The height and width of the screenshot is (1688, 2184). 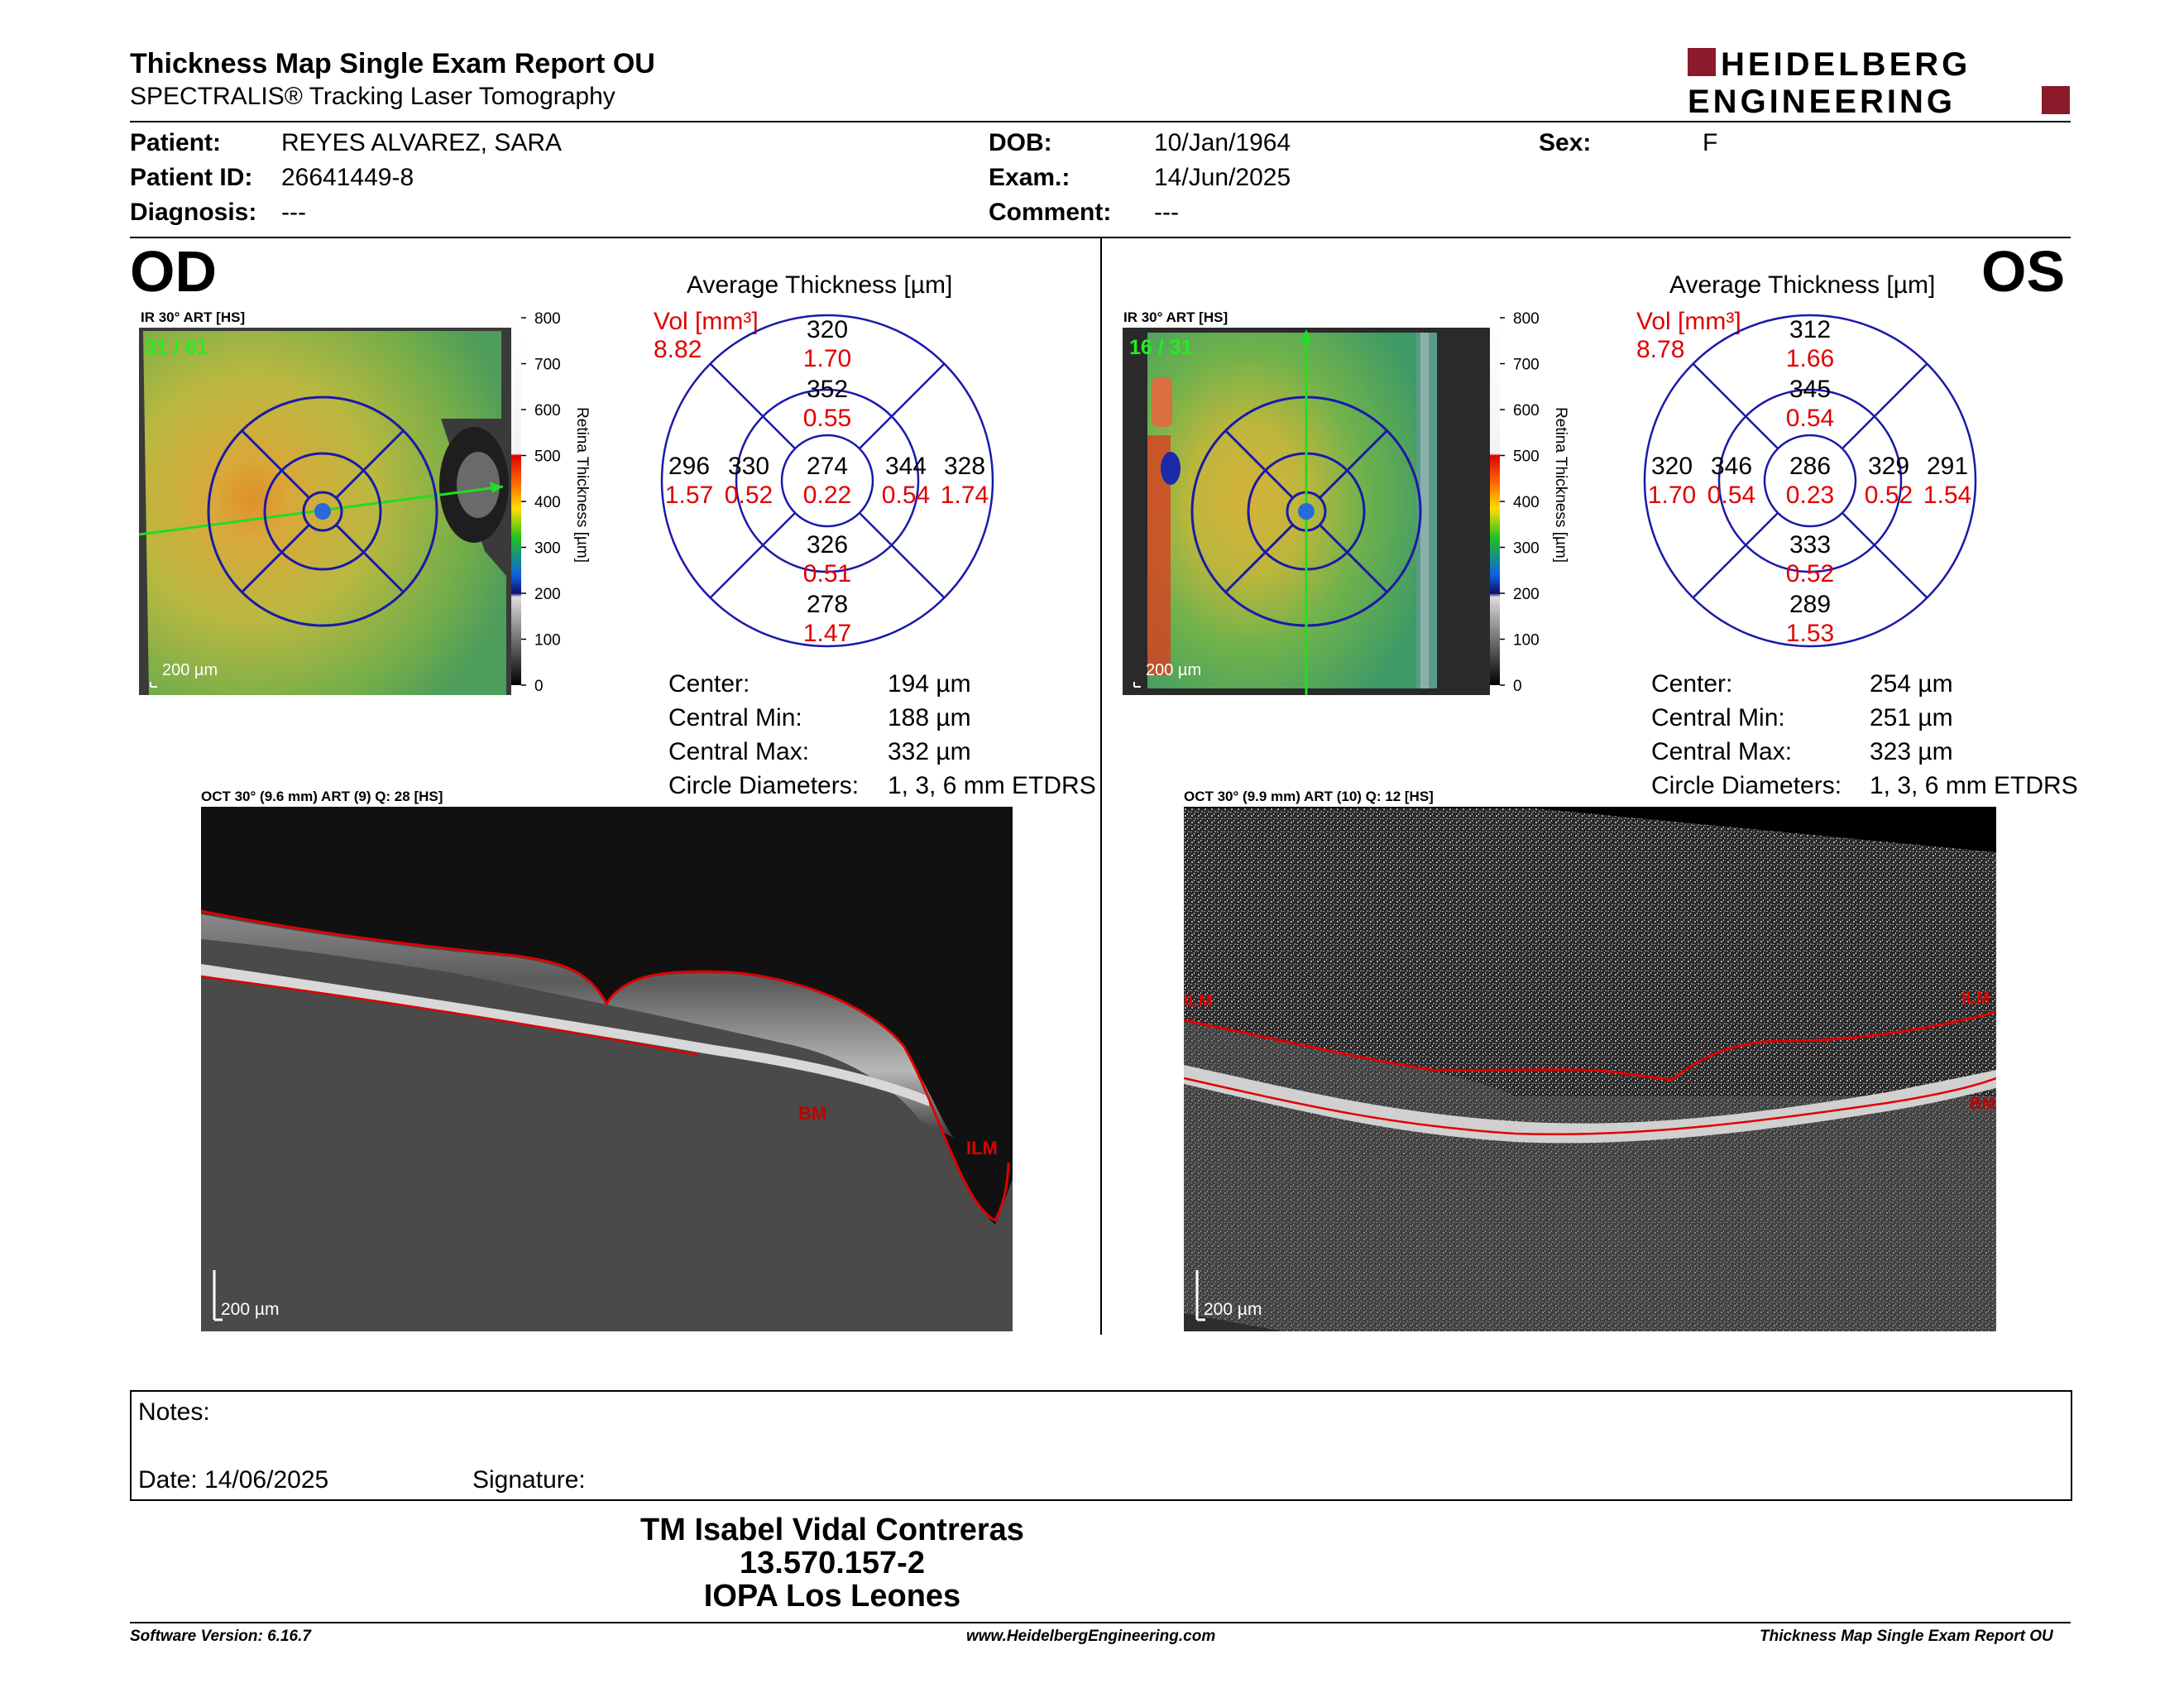 What do you see at coordinates (827, 329) in the screenshot?
I see `od-outer-superior-thickness: 320` at bounding box center [827, 329].